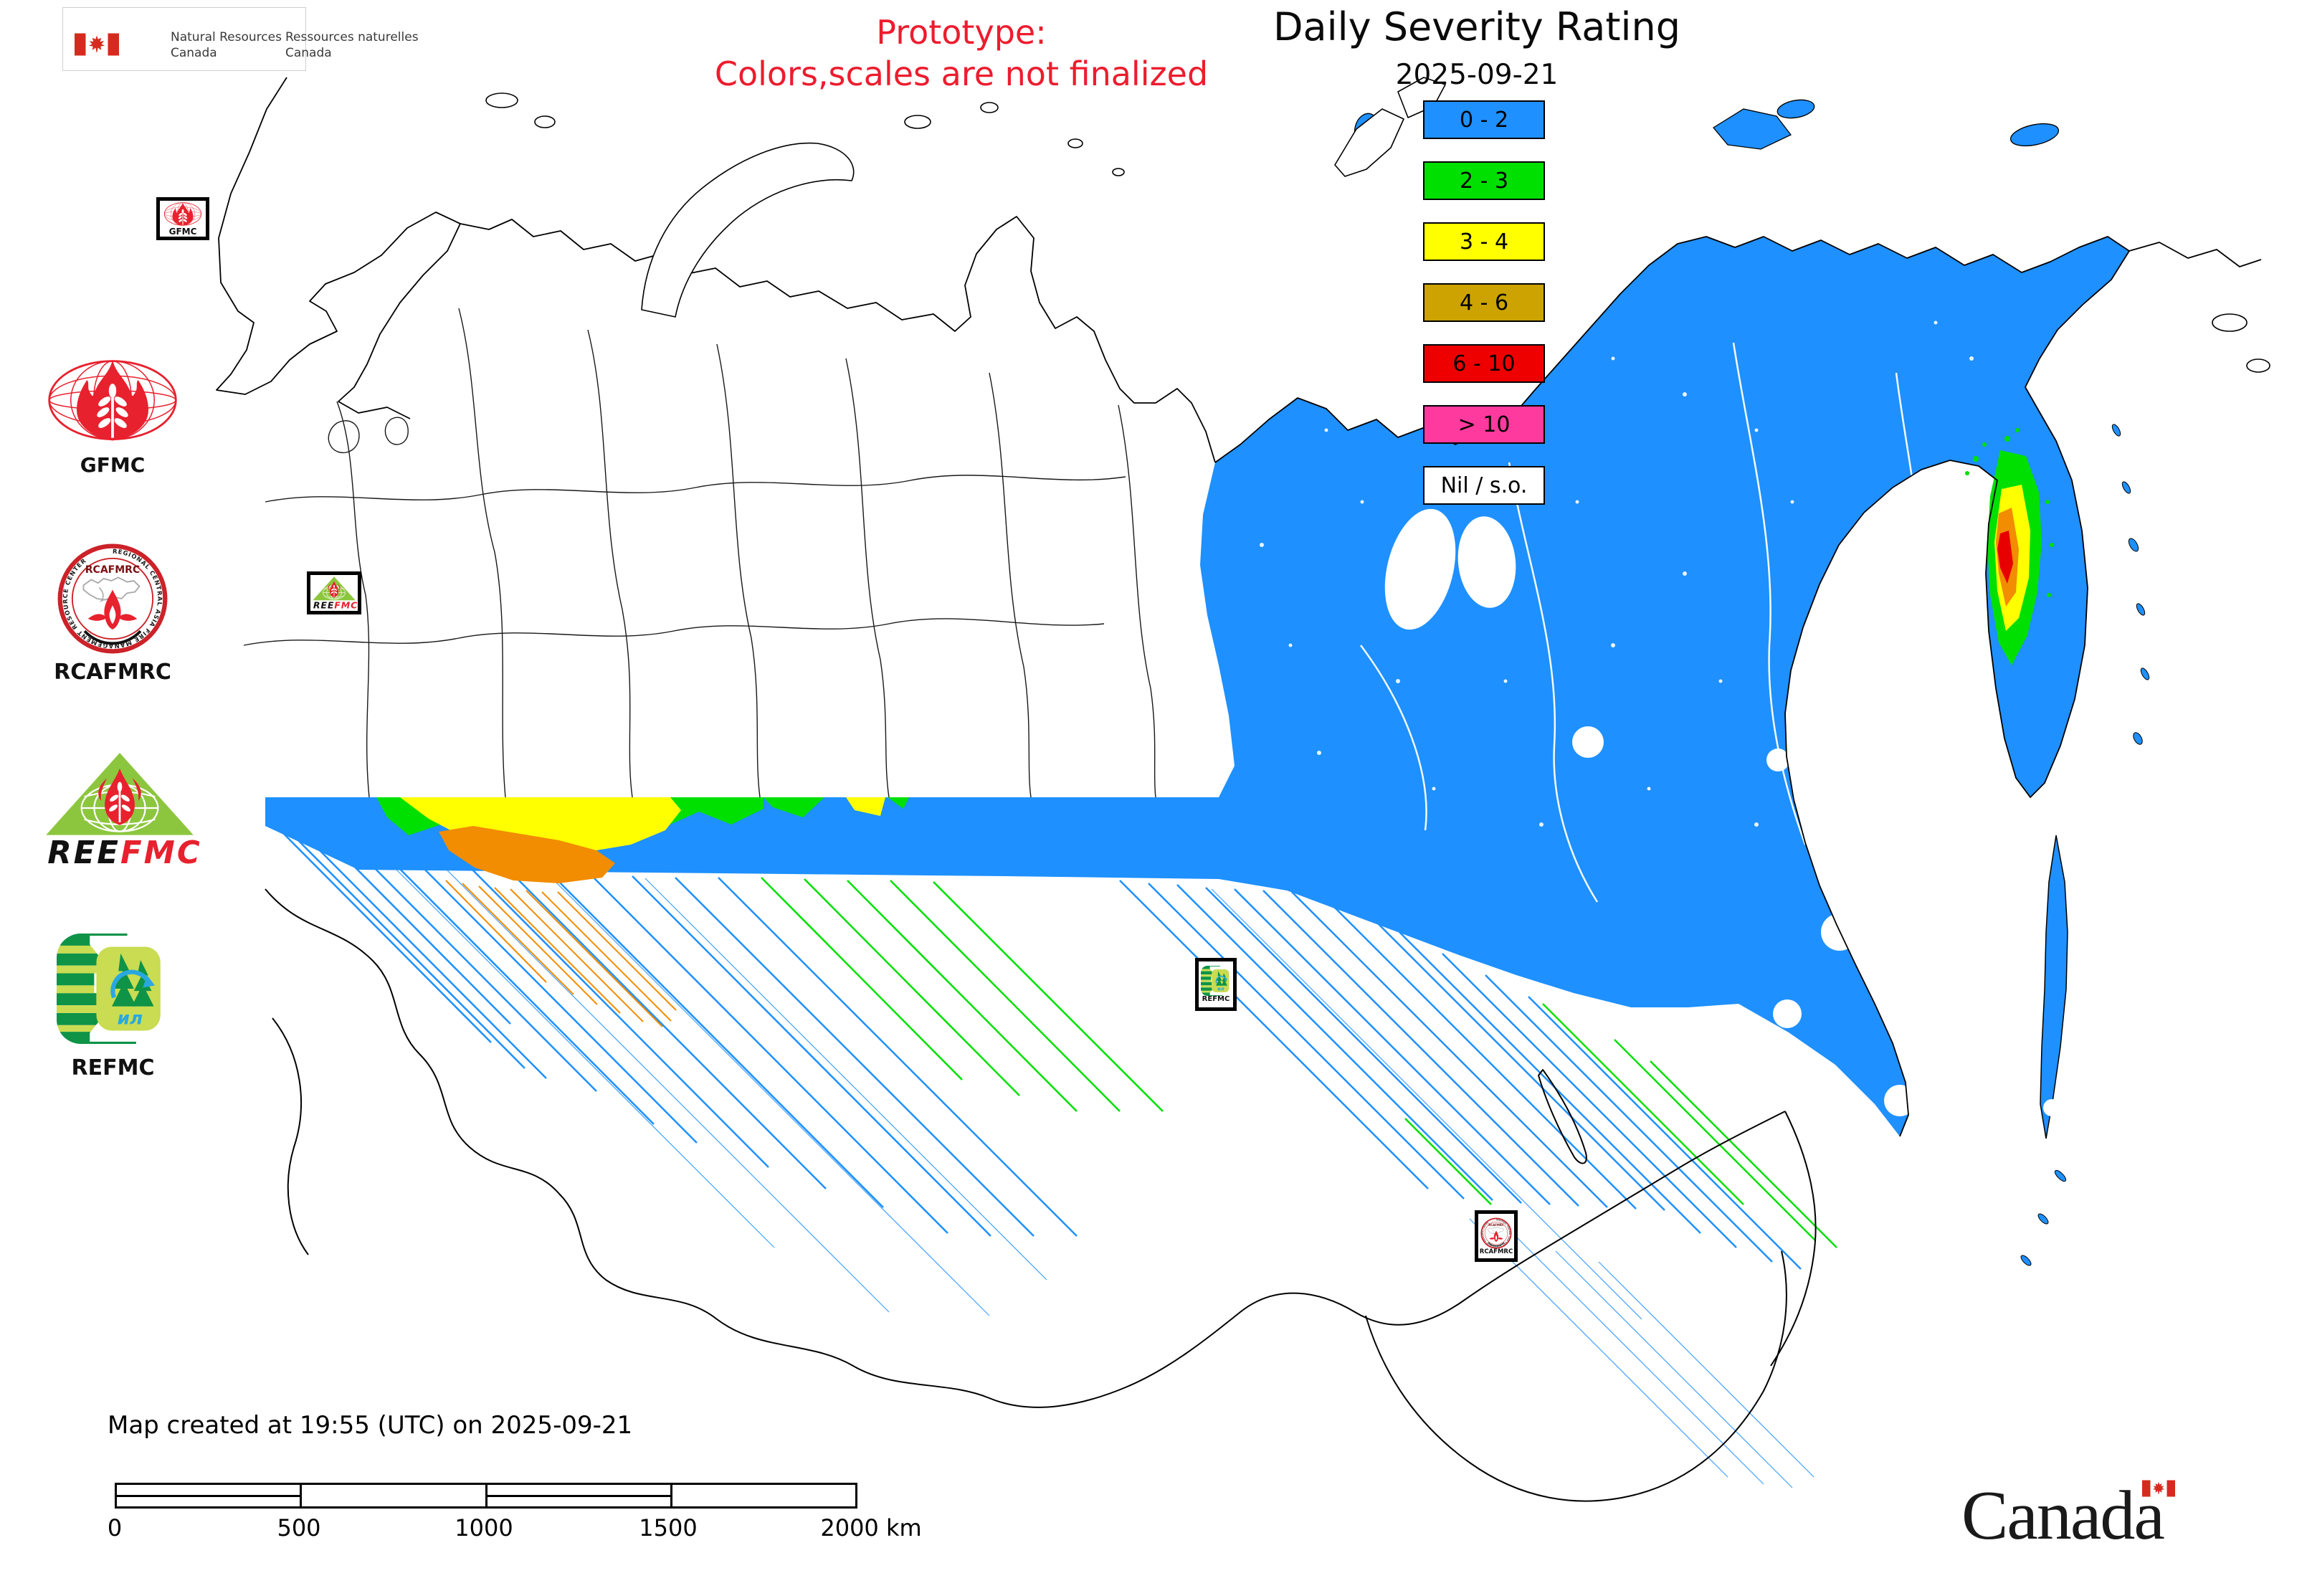 The height and width of the screenshot is (1596, 2302). Describe the element at coordinates (1641, 622) in the screenshot. I see `map-rivers` at that location.